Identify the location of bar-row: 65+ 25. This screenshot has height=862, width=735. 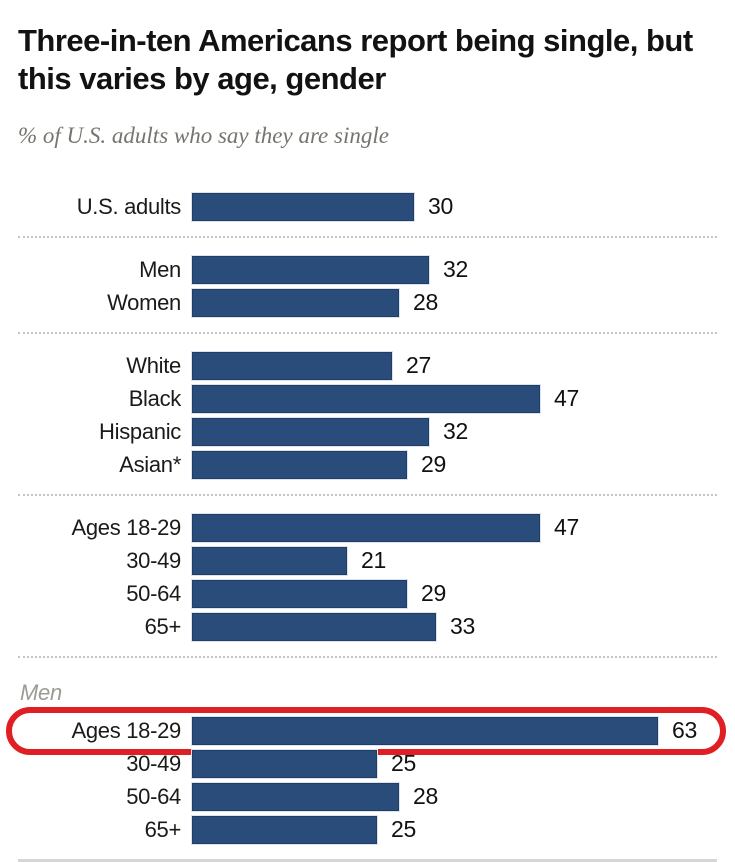
(367, 829).